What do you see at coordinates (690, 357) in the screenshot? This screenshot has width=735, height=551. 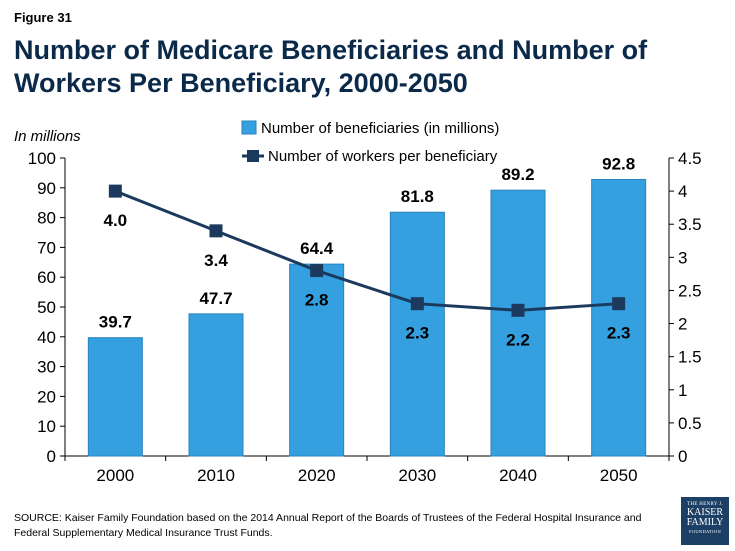 I see `y-right-tick-label: 1.5` at bounding box center [690, 357].